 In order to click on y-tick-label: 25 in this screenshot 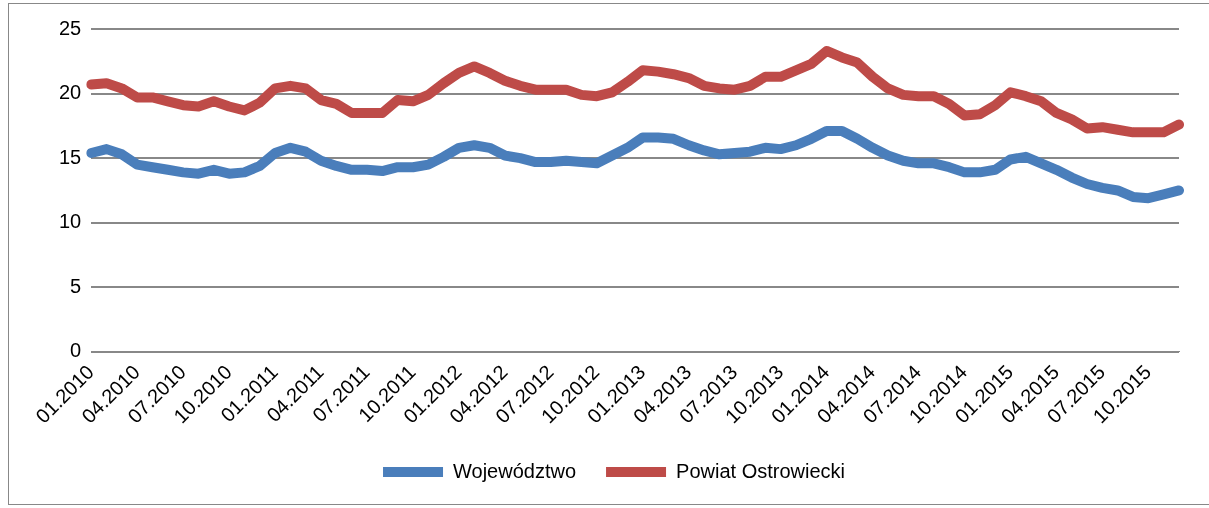, I will do `click(70, 27)`.